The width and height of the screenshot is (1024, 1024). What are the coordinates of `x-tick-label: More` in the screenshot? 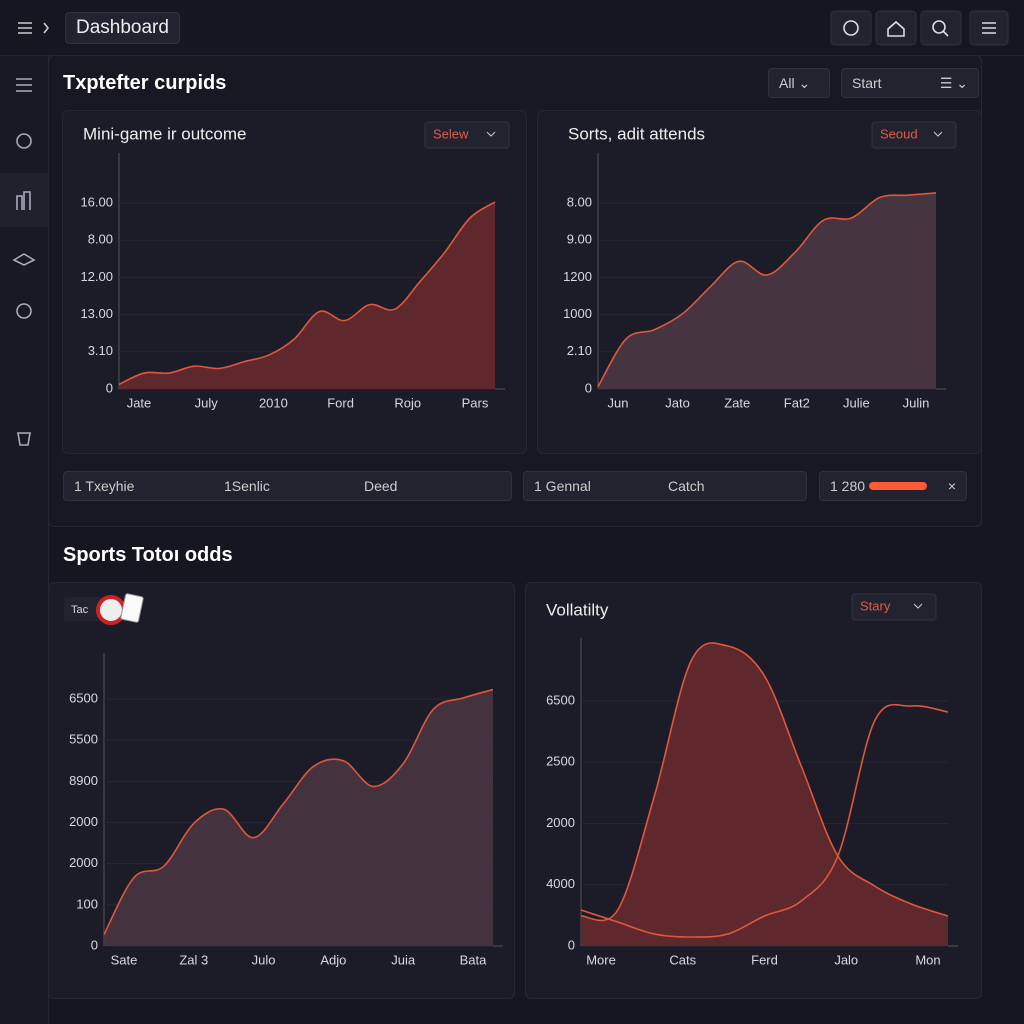 It's located at (601, 959).